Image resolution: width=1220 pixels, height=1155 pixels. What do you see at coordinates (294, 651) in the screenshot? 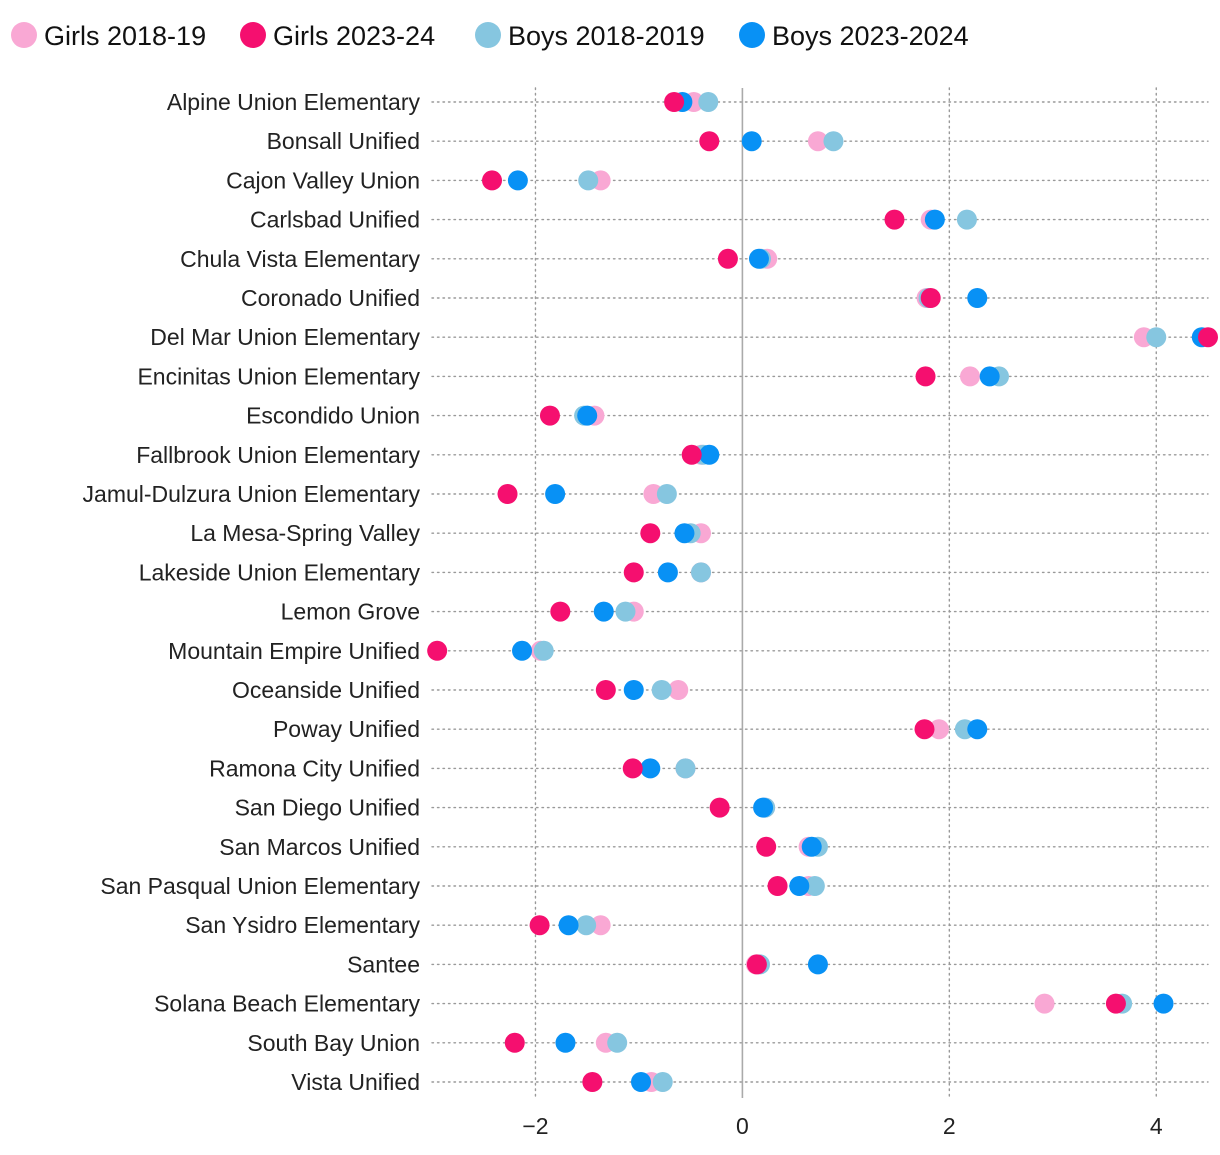
I see `category-label-mountain-empire-unified: Mountain Empire Unified` at bounding box center [294, 651].